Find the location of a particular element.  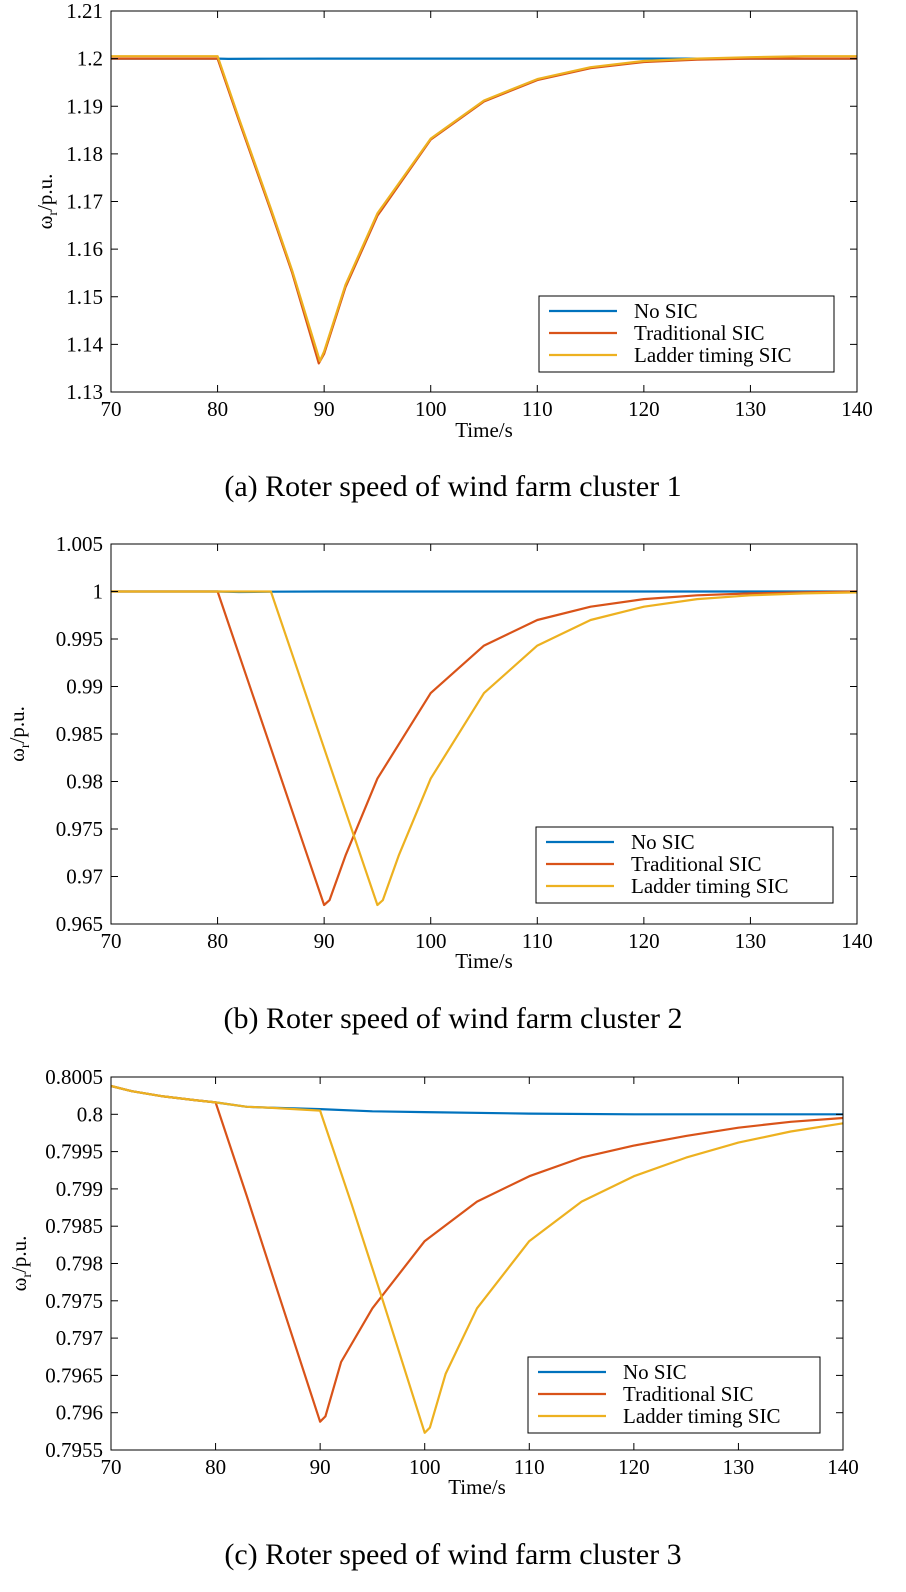

caption-c: (c) Roter speed of wind farm cluster 3 is located at coordinates (453, 1554).